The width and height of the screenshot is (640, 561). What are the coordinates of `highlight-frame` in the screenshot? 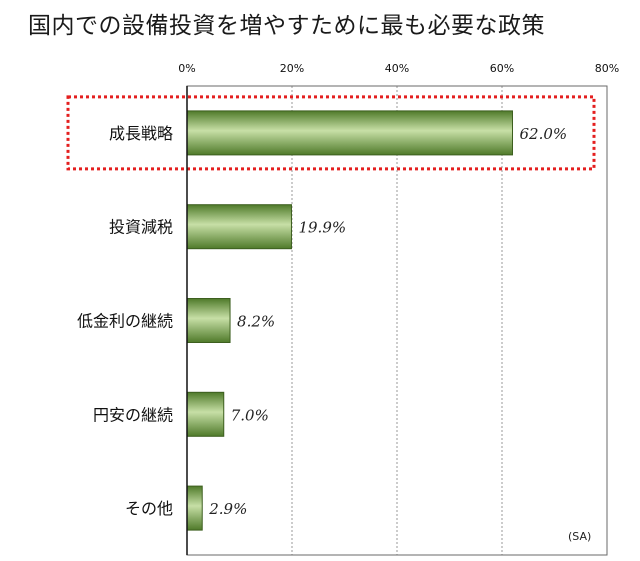 It's located at (331, 133).